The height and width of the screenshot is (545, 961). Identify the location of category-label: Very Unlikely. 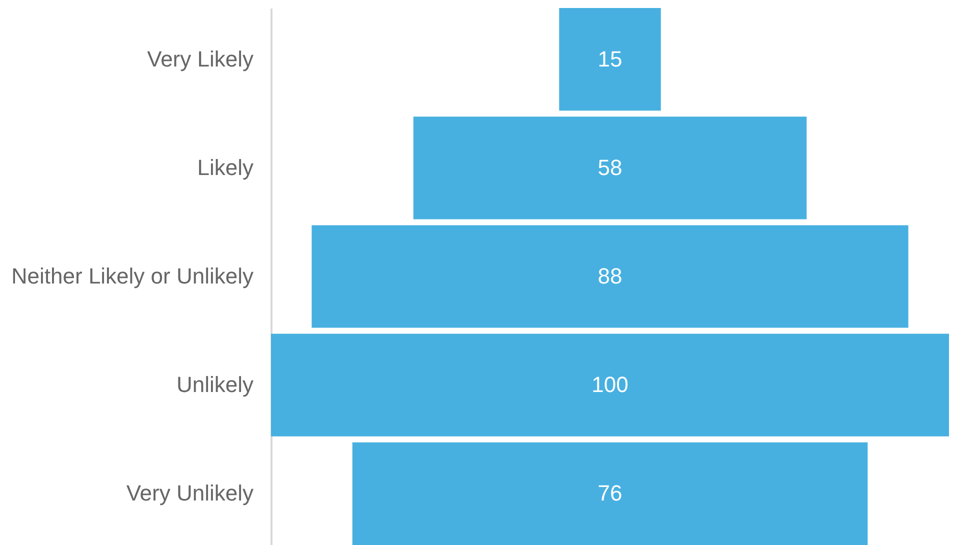
(190, 493).